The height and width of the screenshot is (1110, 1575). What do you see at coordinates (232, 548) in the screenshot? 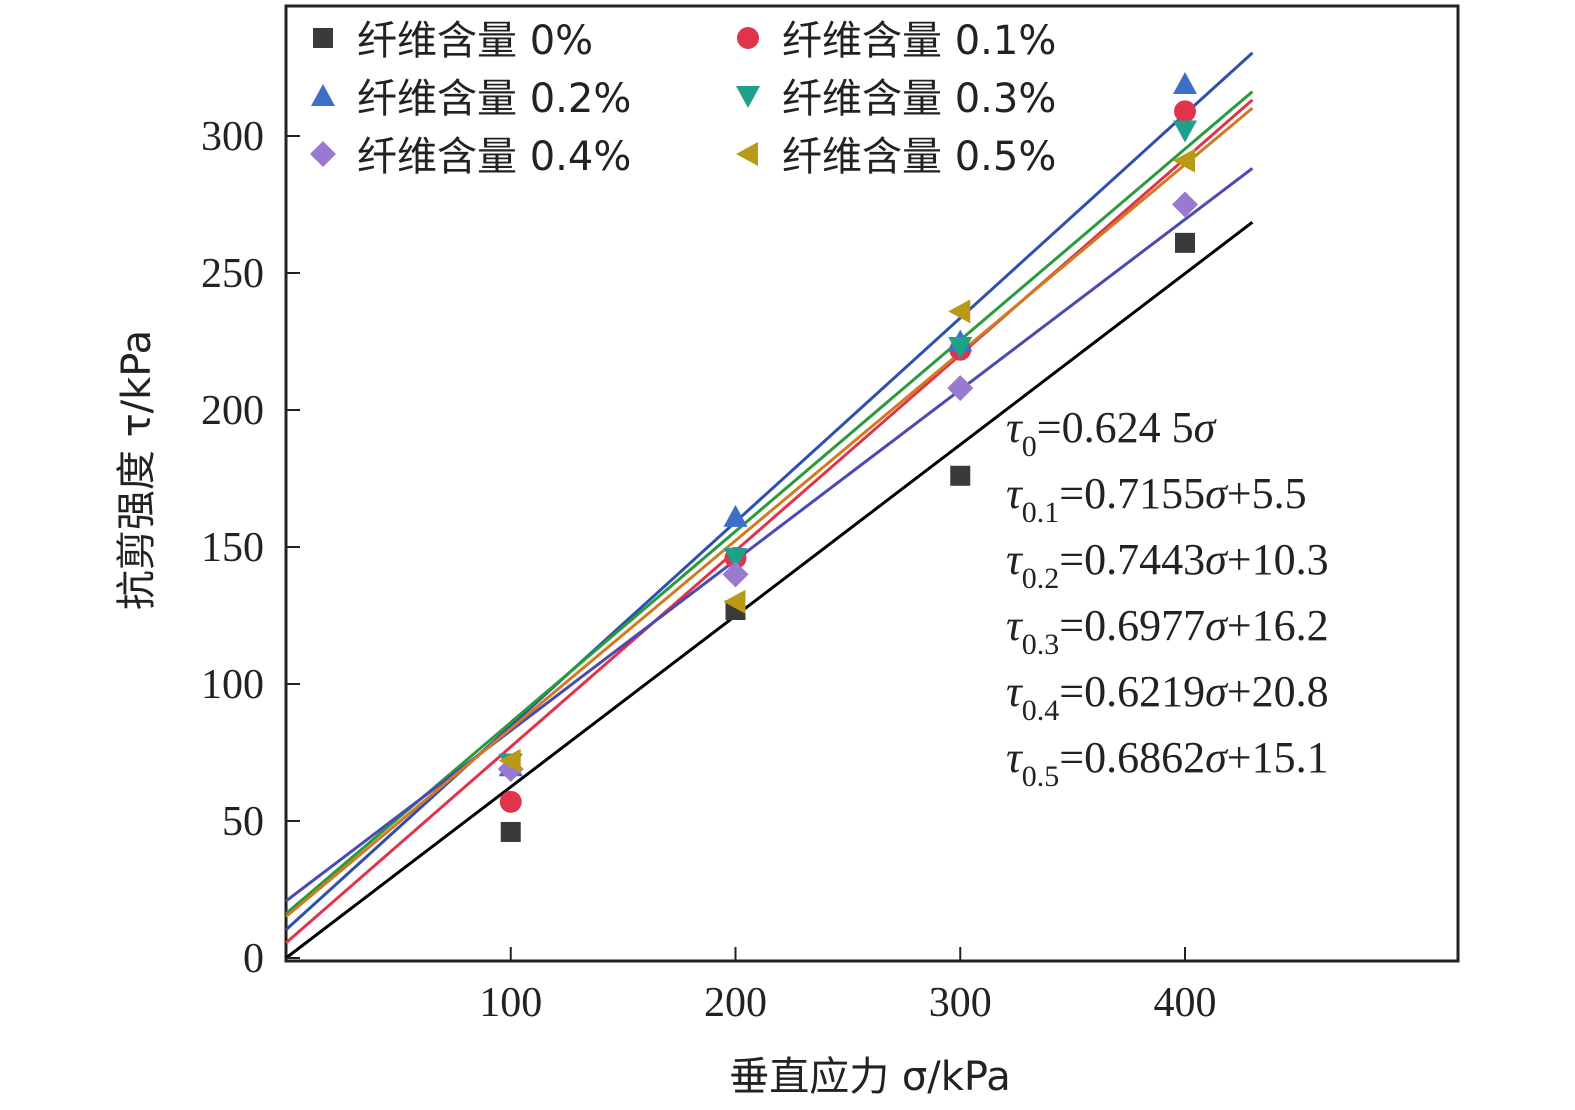
I see `y-tick-label-3: 150` at bounding box center [232, 548].